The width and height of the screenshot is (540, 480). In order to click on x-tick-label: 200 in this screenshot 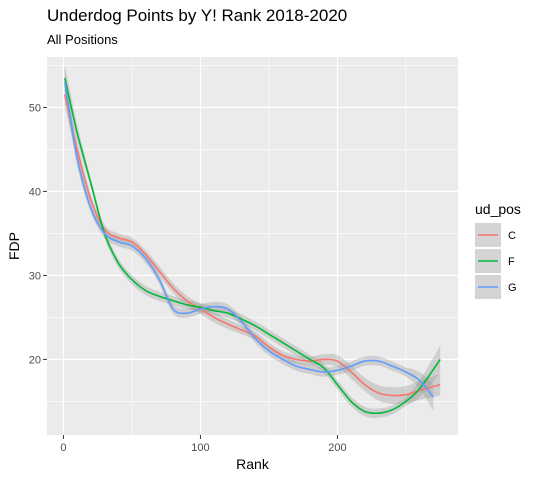, I will do `click(337, 448)`.